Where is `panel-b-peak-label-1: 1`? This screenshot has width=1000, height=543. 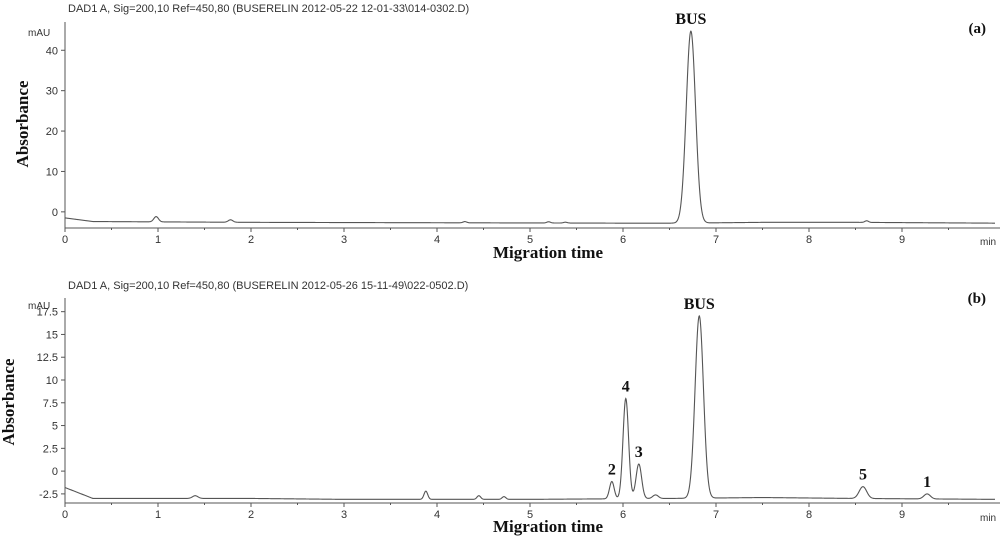 panel-b-peak-label-1: 1 is located at coordinates (927, 482).